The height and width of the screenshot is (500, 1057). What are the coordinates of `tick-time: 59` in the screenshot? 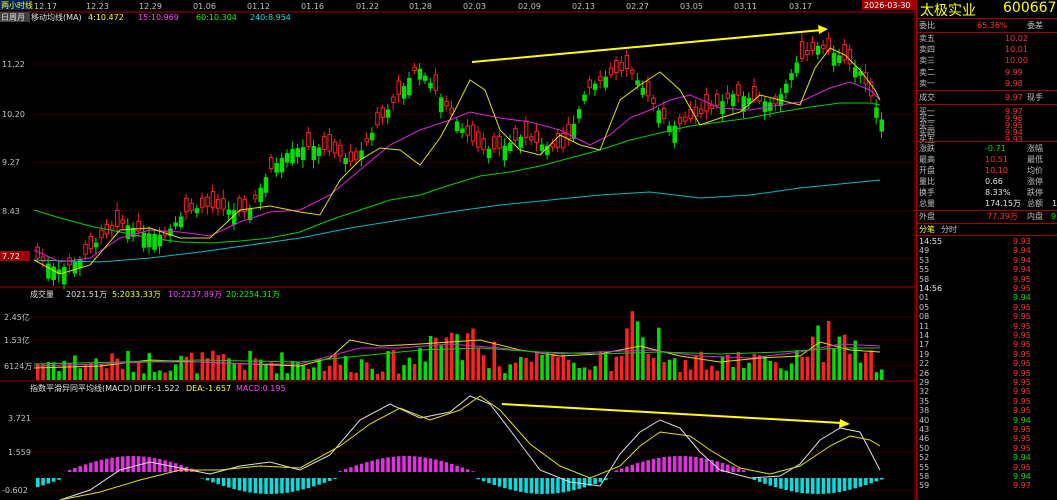 It's located at (924, 486).